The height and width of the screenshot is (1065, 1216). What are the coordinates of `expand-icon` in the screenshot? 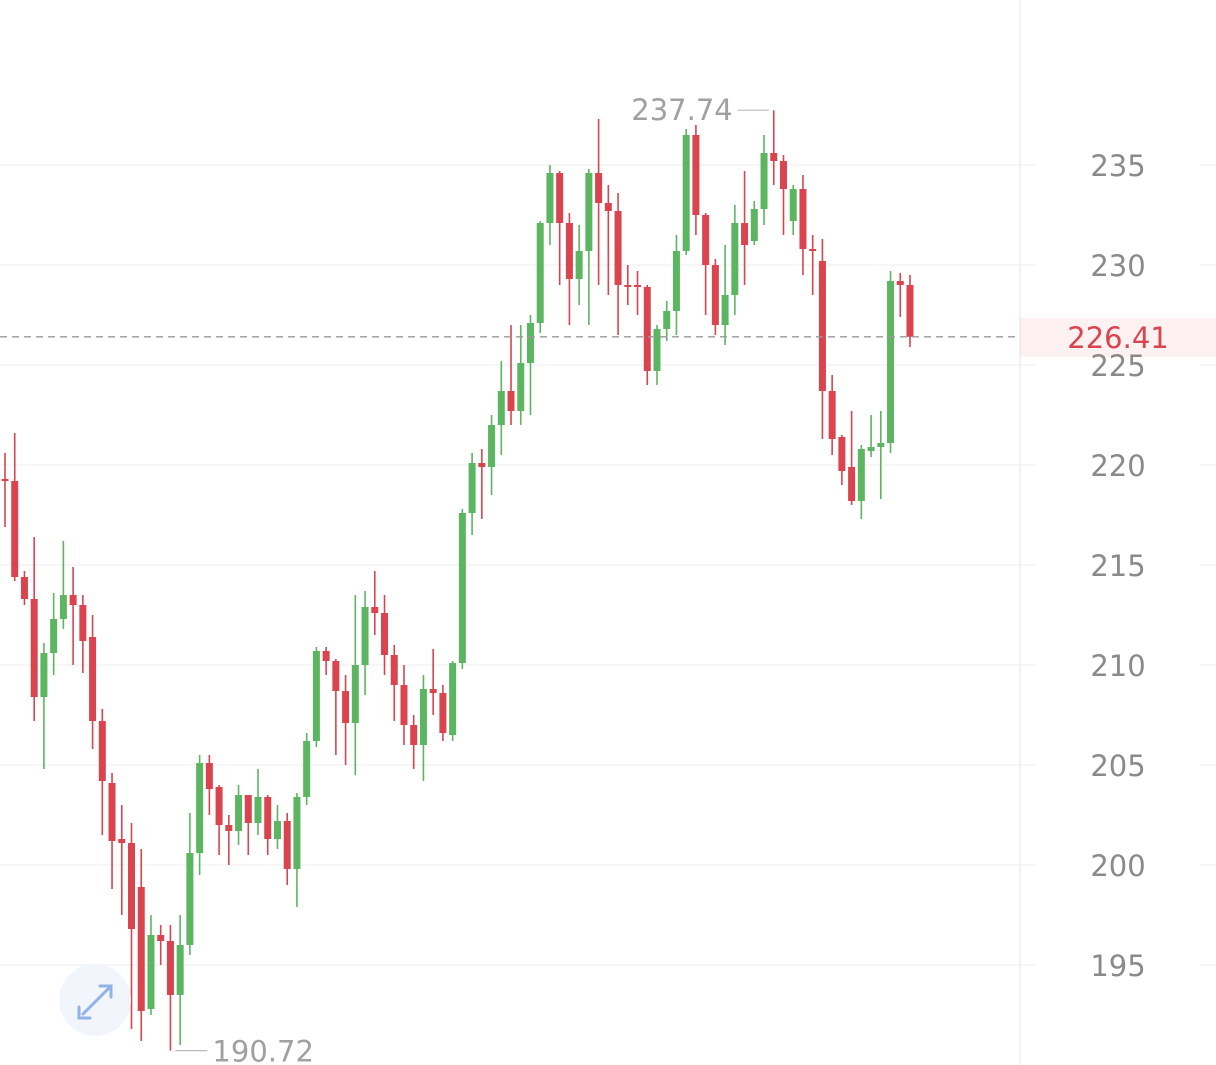 It's located at (95, 1002).